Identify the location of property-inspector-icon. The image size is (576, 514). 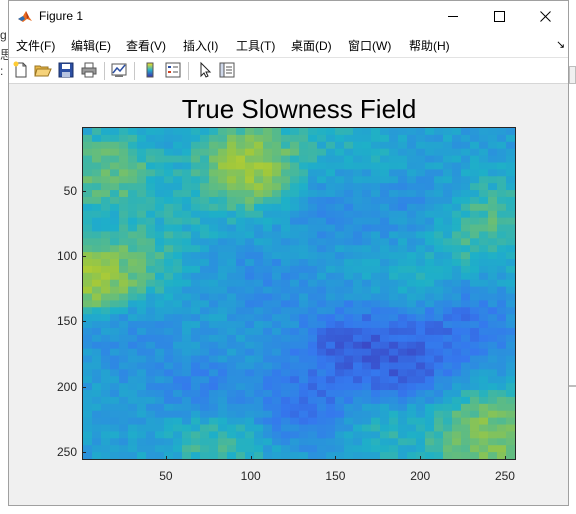
(227, 70).